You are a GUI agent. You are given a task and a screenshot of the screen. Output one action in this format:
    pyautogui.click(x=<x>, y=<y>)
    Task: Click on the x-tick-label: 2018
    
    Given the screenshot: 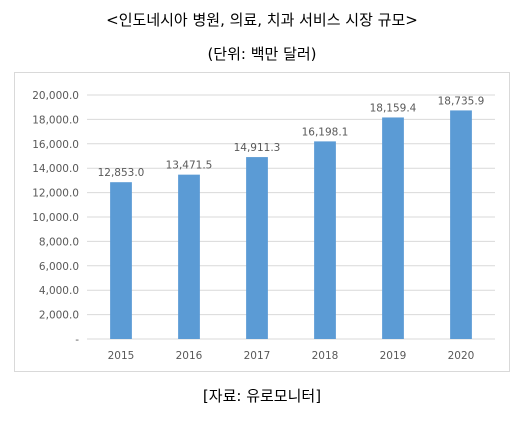 What is the action you would take?
    pyautogui.click(x=325, y=356)
    